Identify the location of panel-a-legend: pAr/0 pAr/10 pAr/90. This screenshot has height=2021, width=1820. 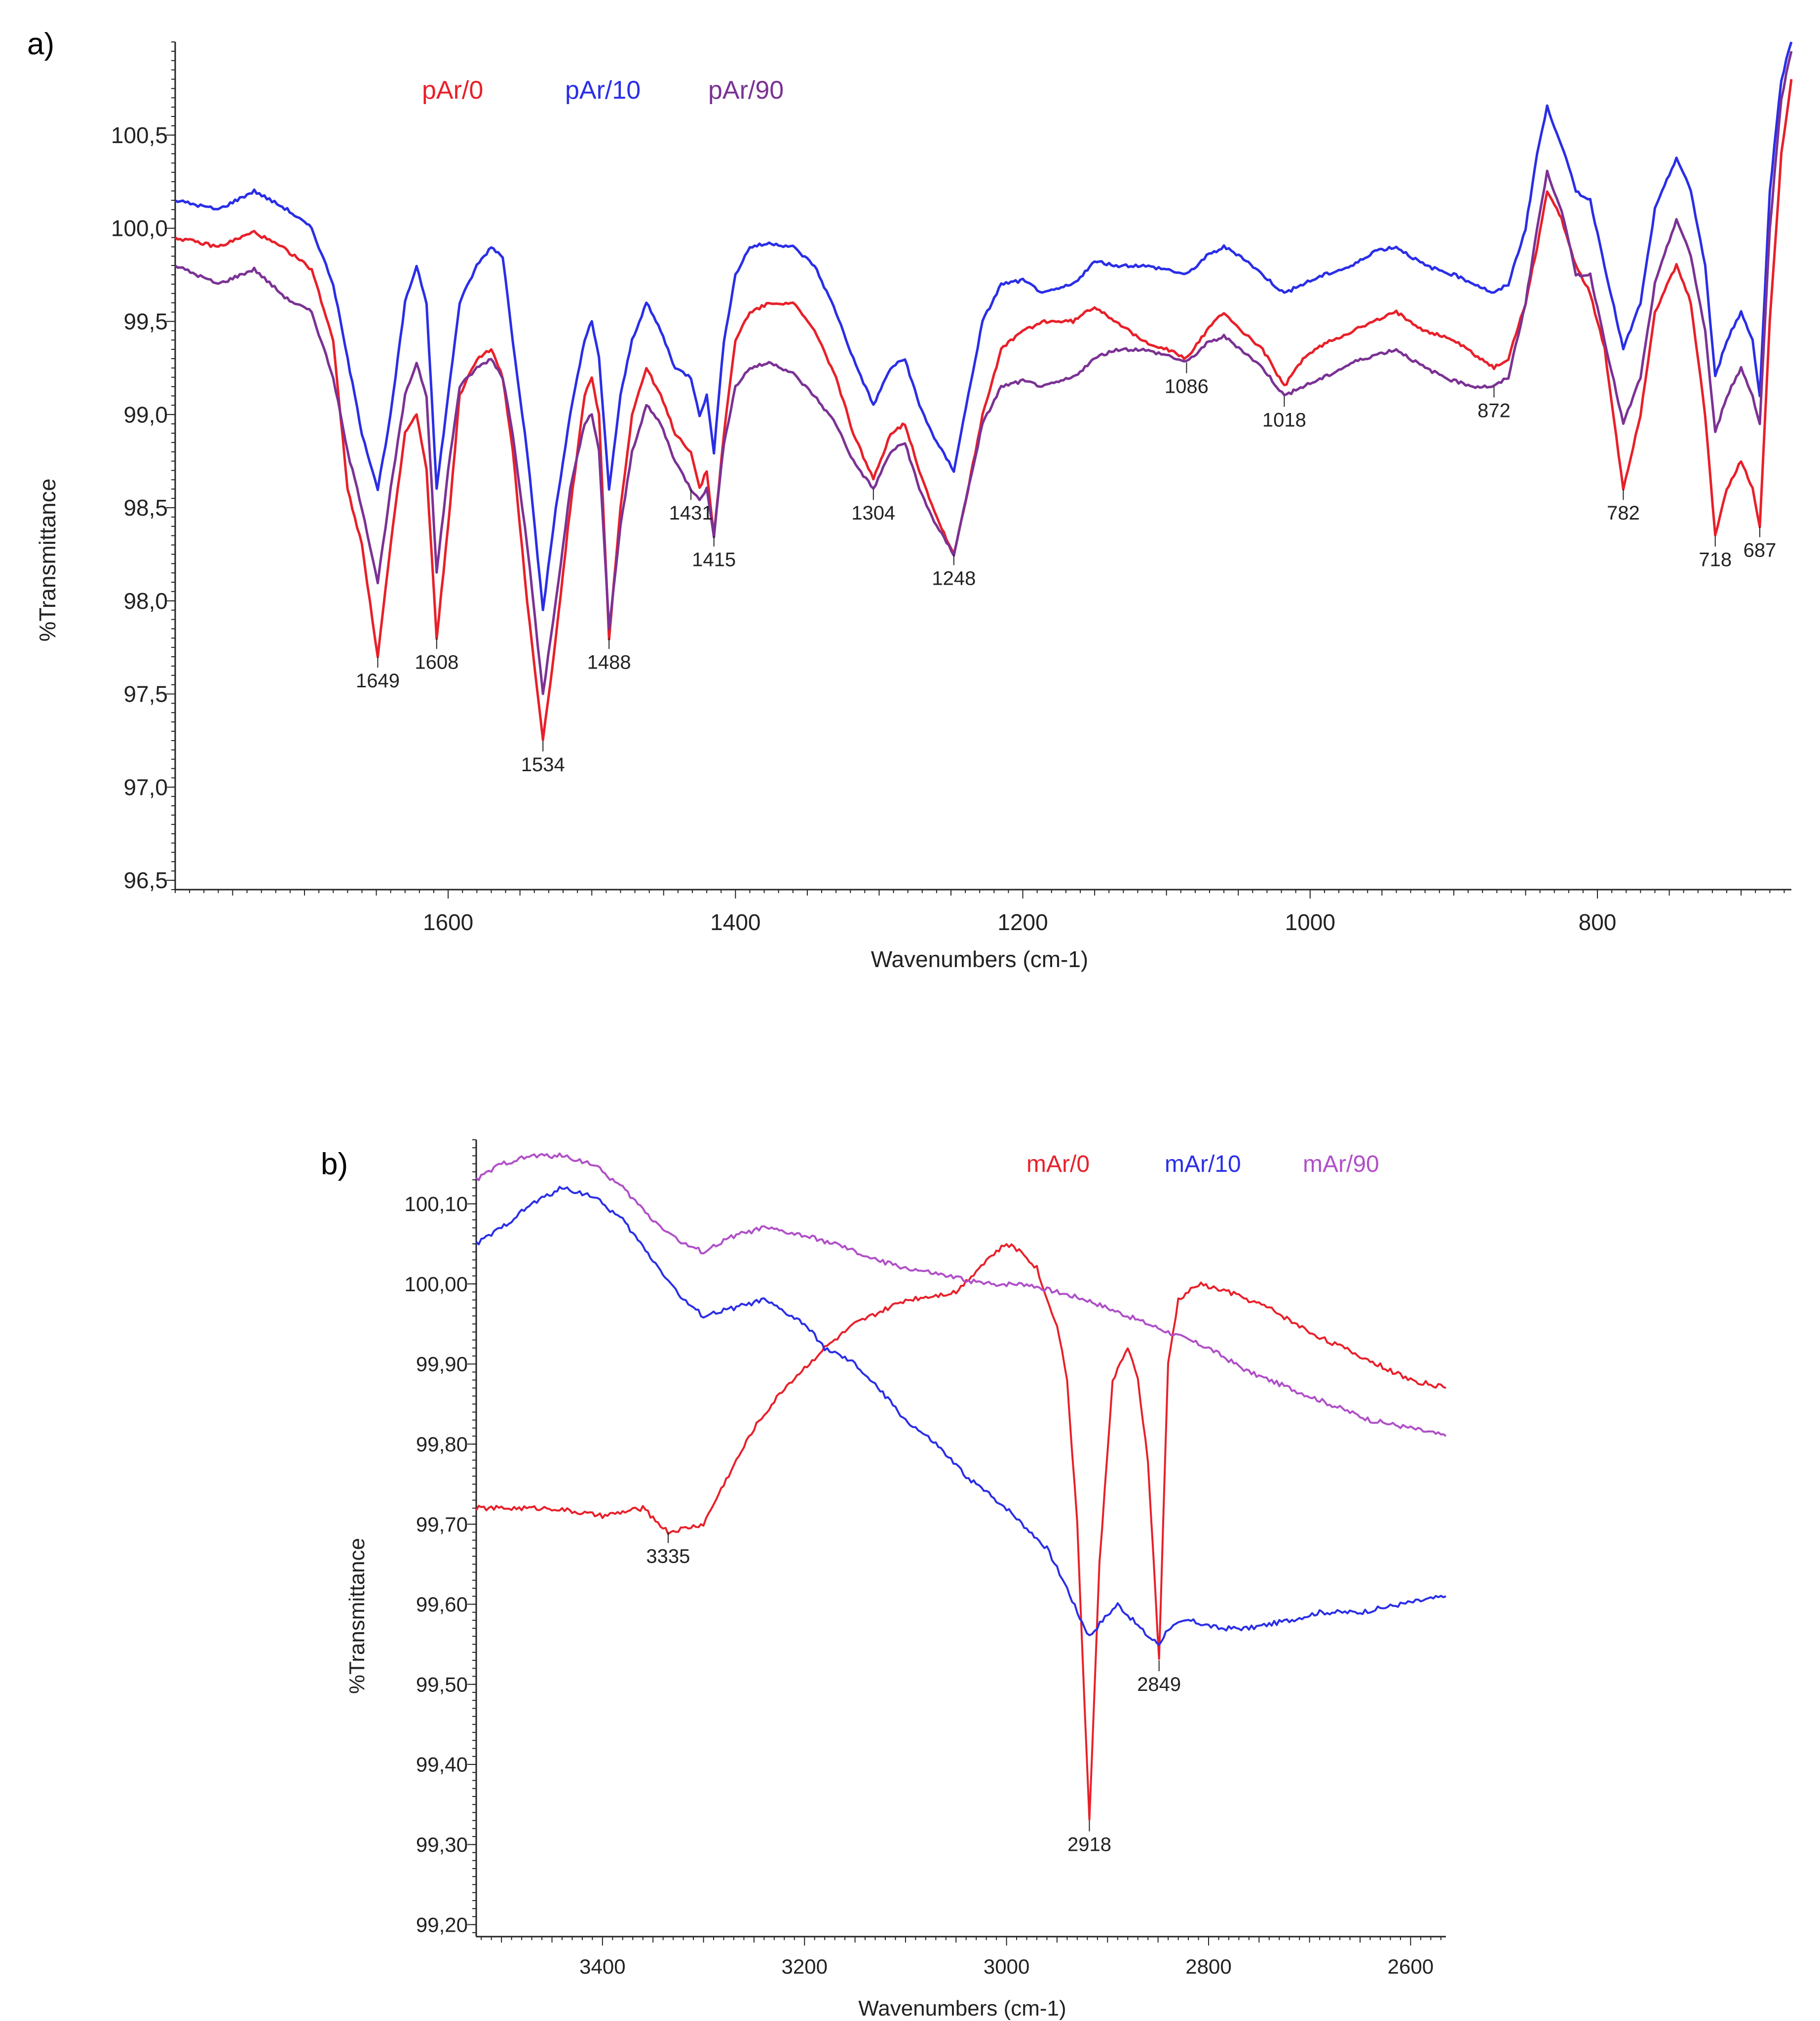
(603, 91).